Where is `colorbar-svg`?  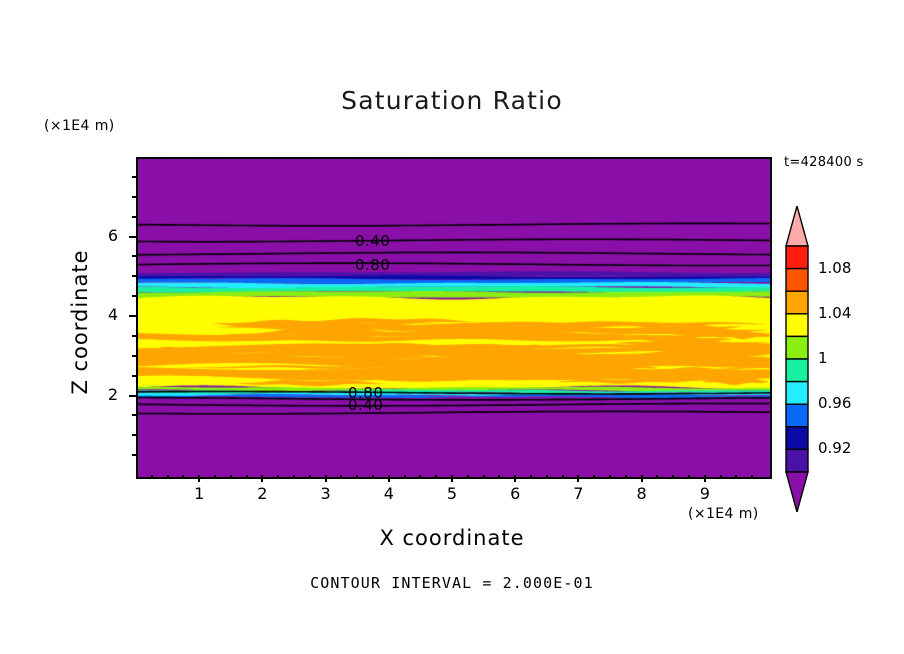
colorbar-svg is located at coordinates (797, 359).